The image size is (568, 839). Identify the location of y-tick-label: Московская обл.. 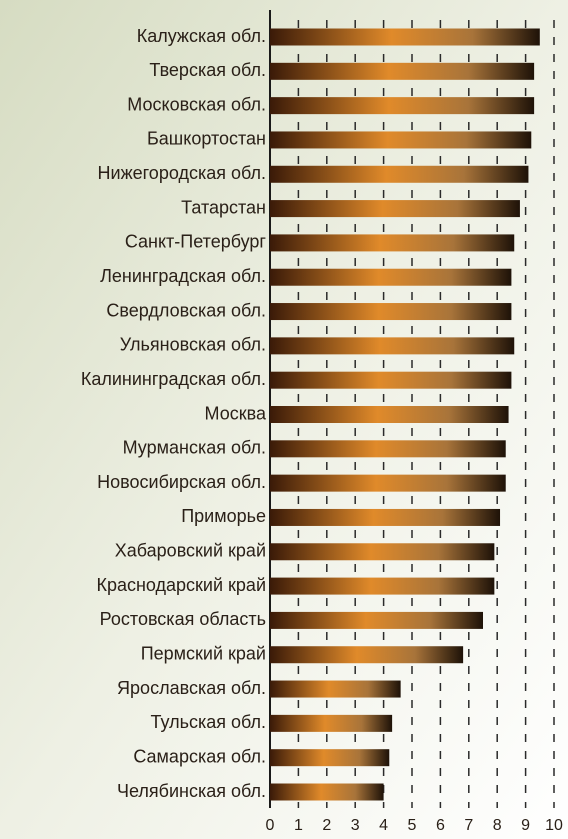
(196, 104).